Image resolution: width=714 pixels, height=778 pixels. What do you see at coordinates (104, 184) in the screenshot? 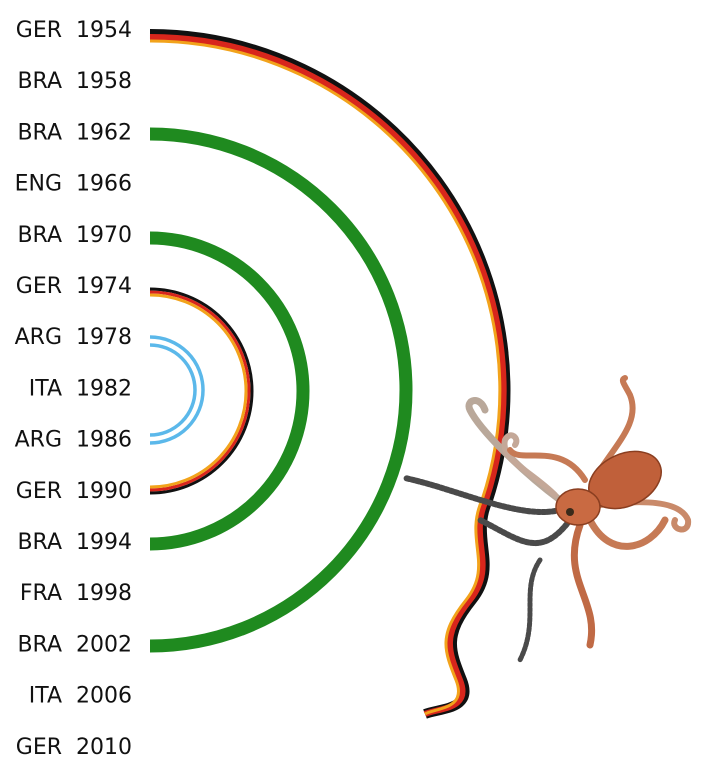
I see `year: 1966` at bounding box center [104, 184].